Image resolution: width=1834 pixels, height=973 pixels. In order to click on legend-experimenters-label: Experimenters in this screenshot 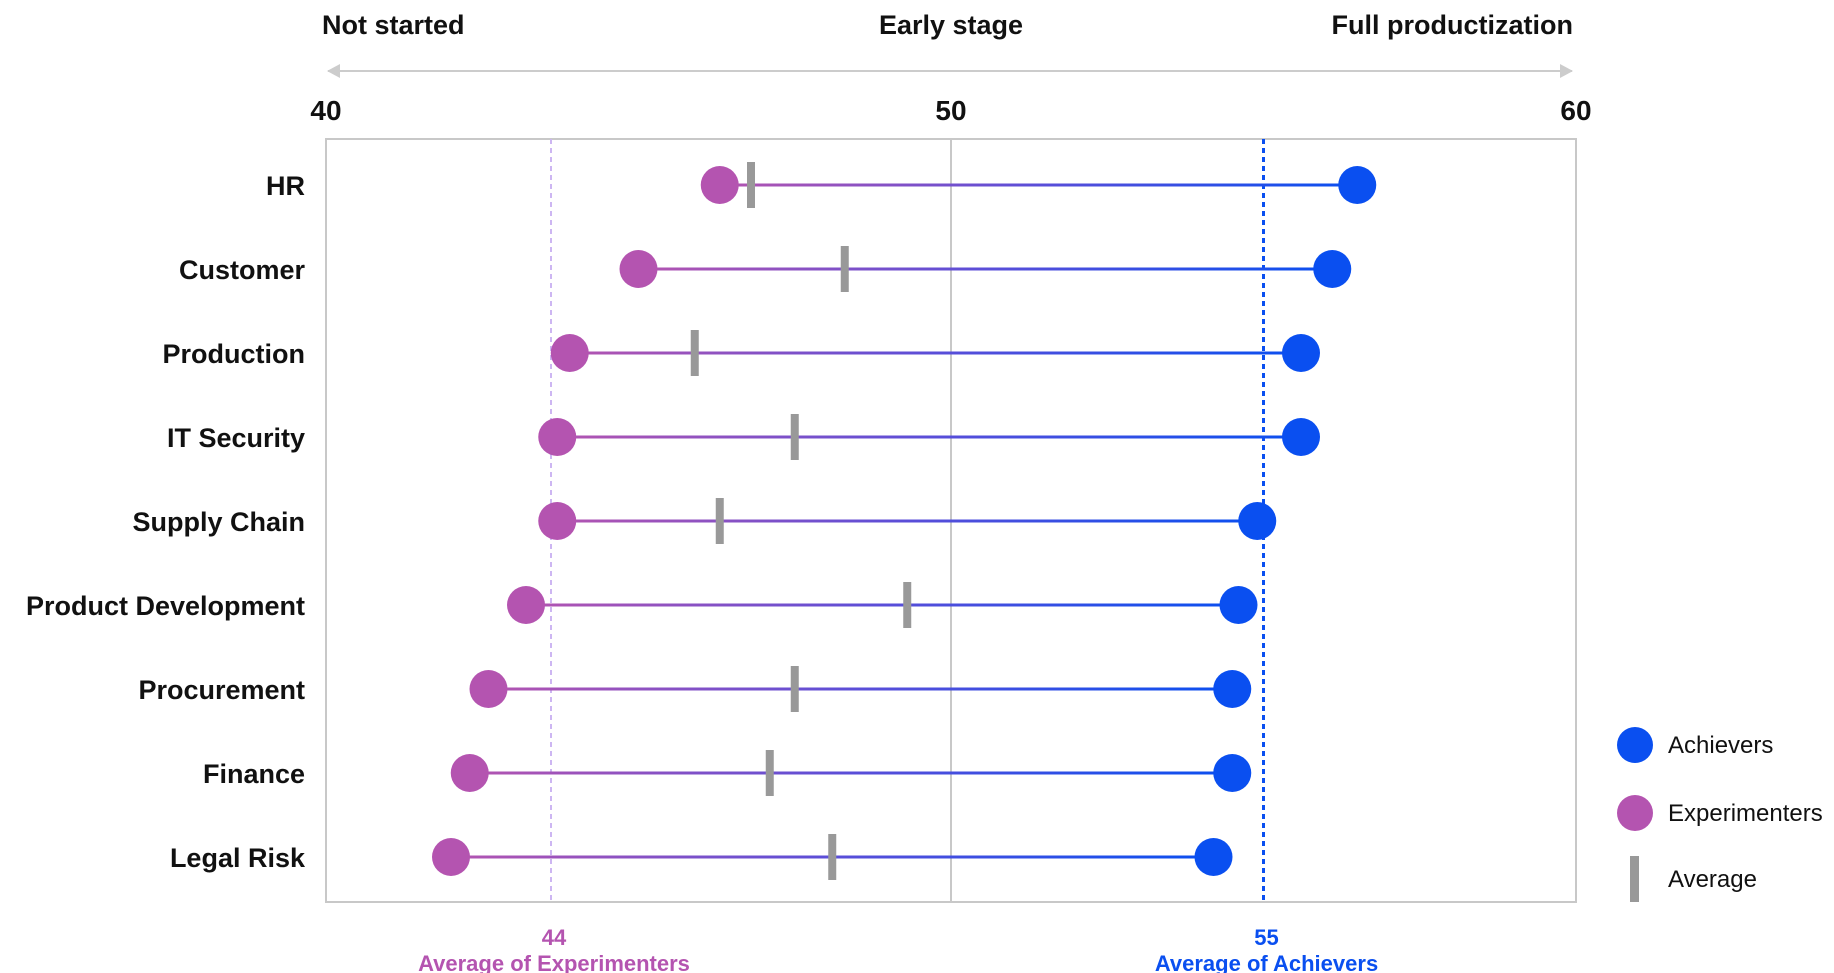, I will do `click(1745, 813)`.